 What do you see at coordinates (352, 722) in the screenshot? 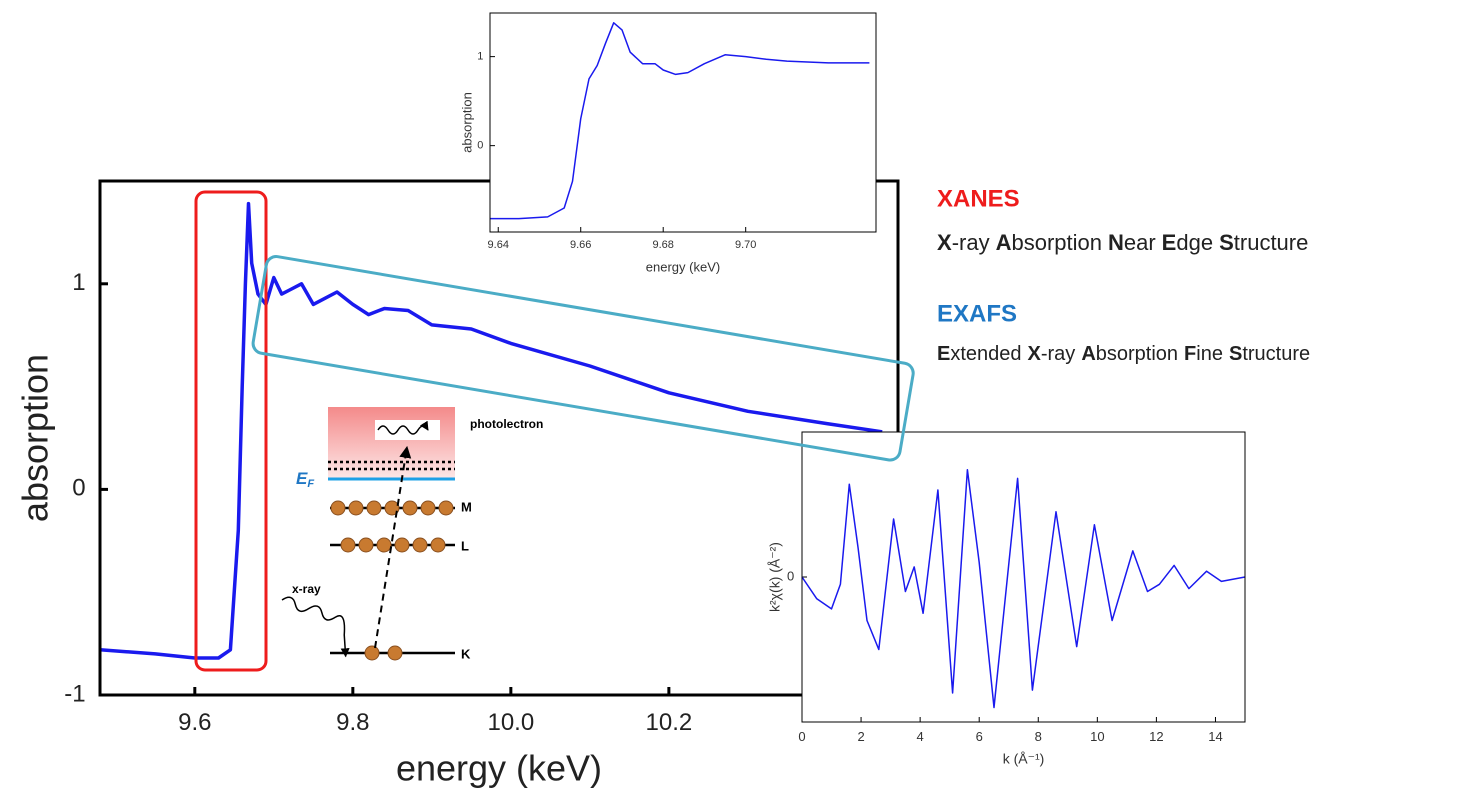
I see `x-tick-label: 9.8` at bounding box center [352, 722].